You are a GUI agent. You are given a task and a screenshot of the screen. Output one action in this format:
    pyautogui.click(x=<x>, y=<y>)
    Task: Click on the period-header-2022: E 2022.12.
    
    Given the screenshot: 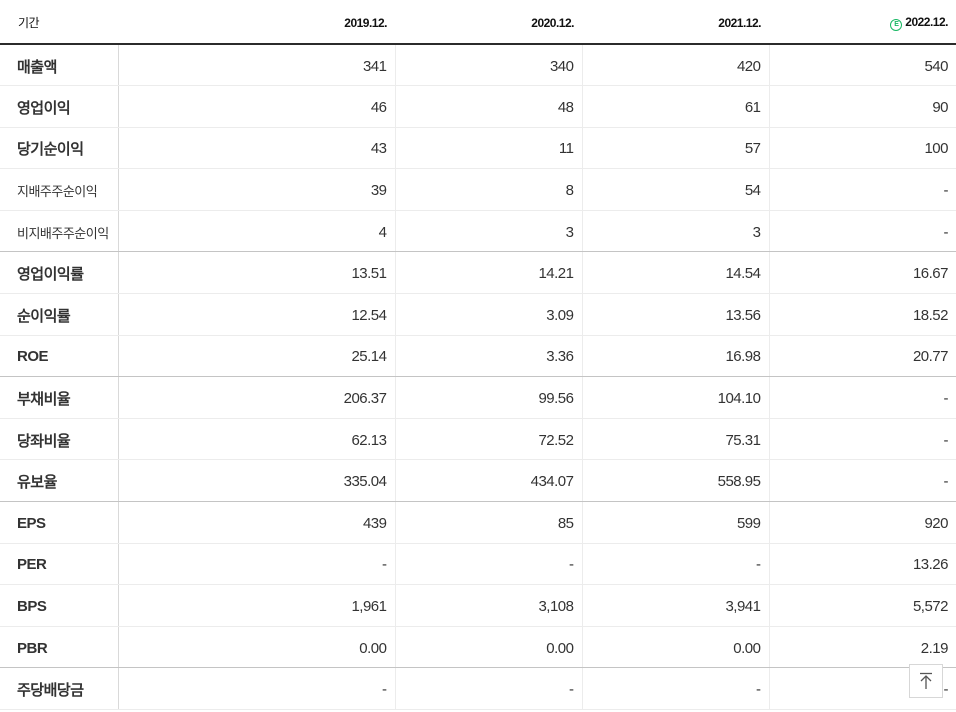 What is the action you would take?
    pyautogui.click(x=862, y=22)
    